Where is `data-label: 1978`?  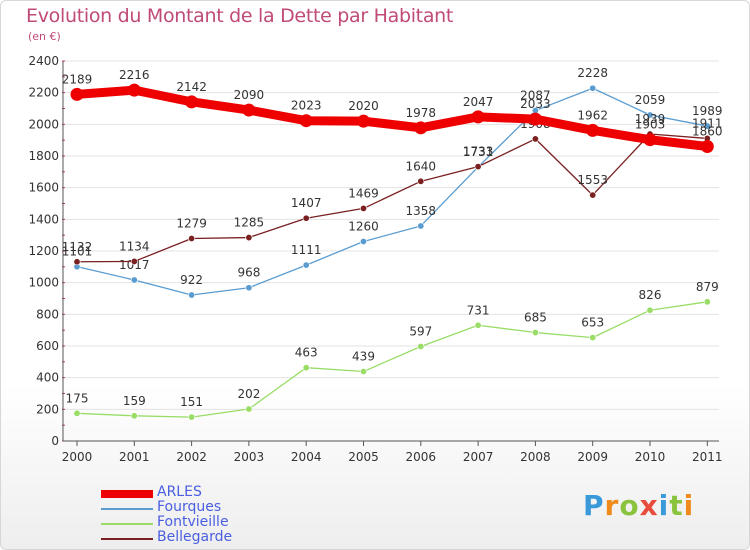
data-label: 1978 is located at coordinates (421, 113).